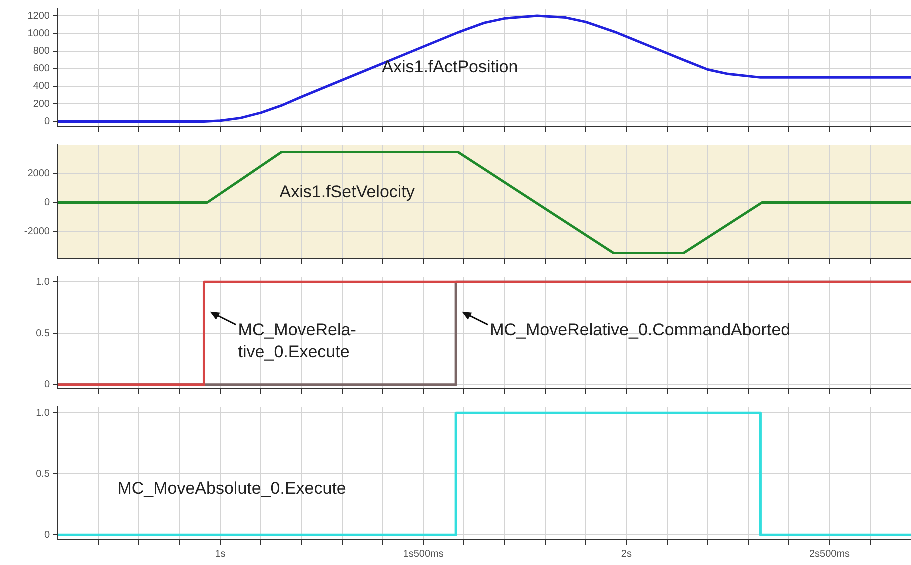 This screenshot has width=911, height=565. What do you see at coordinates (41, 104) in the screenshot?
I see `y-tick-label: 200` at bounding box center [41, 104].